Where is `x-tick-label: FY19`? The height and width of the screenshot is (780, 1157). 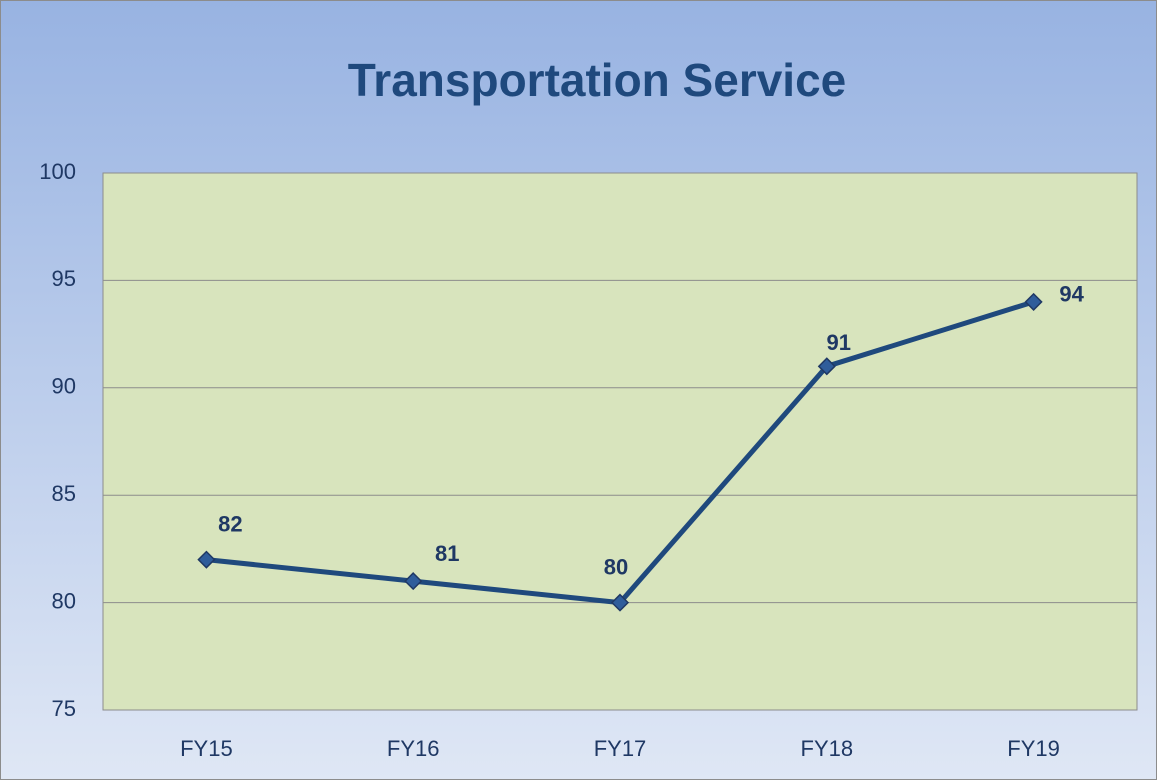 x-tick-label: FY19 is located at coordinates (1033, 748).